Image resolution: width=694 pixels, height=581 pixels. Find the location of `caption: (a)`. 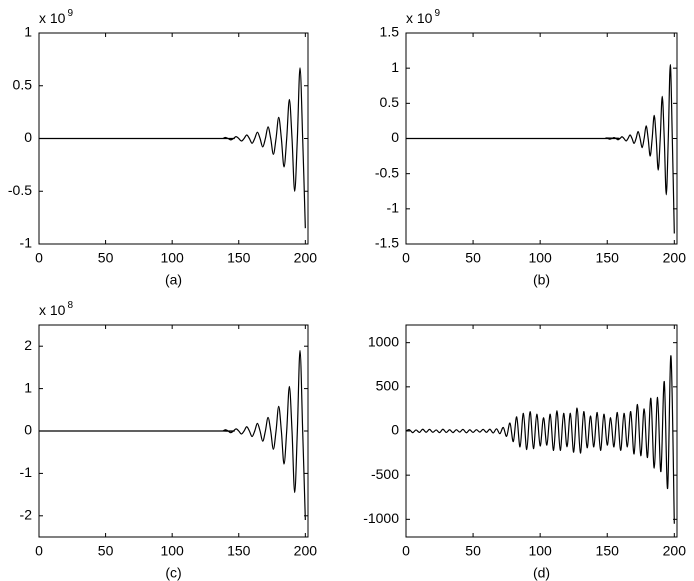

caption: (a) is located at coordinates (173, 280).